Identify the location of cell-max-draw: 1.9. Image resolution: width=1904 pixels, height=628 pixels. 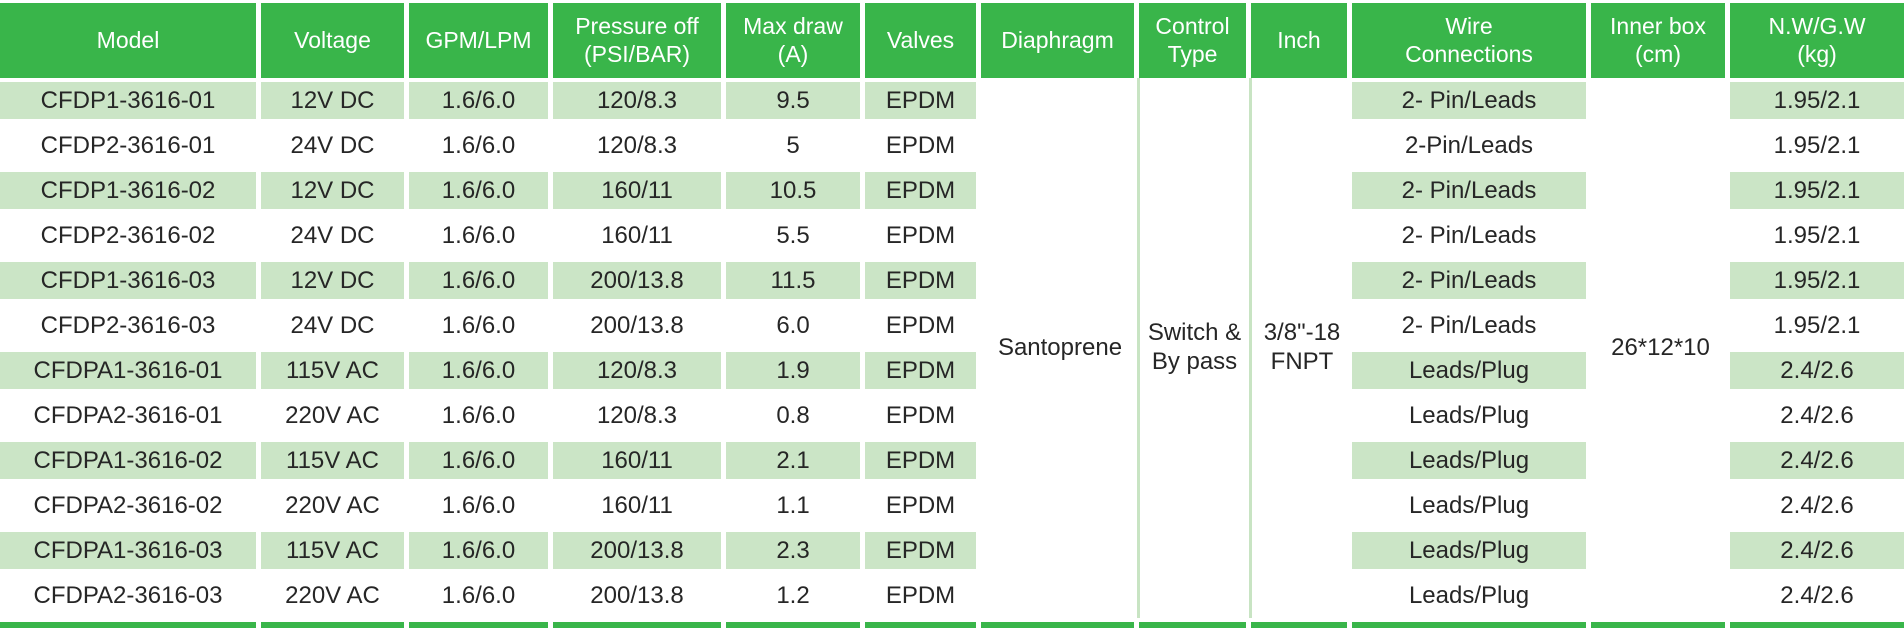
(795, 370).